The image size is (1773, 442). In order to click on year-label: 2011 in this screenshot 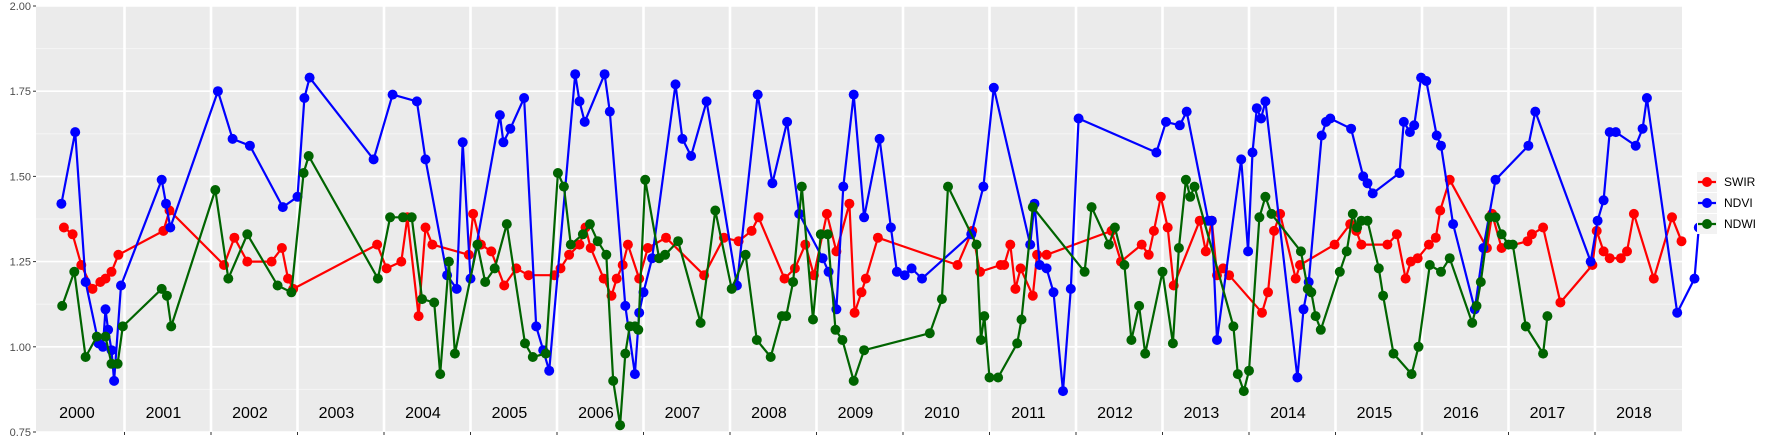, I will do `click(1028, 413)`.